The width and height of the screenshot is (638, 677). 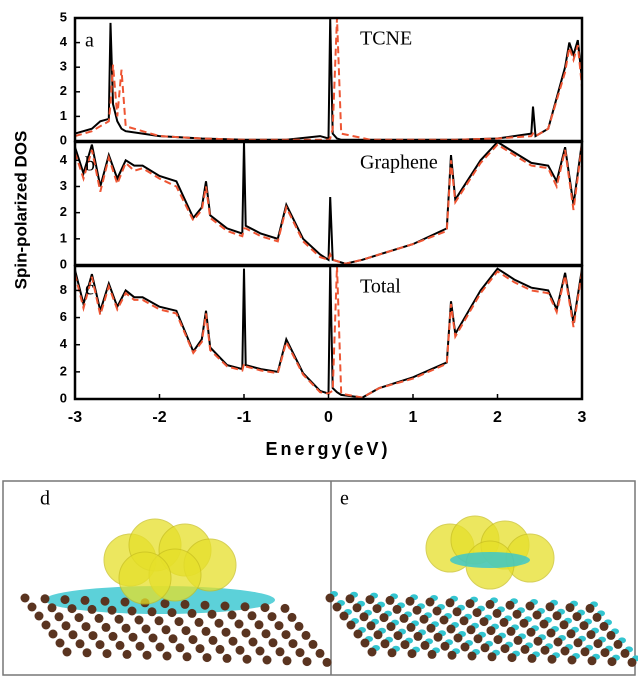 I want to click on spin-density, so click(x=160, y=600).